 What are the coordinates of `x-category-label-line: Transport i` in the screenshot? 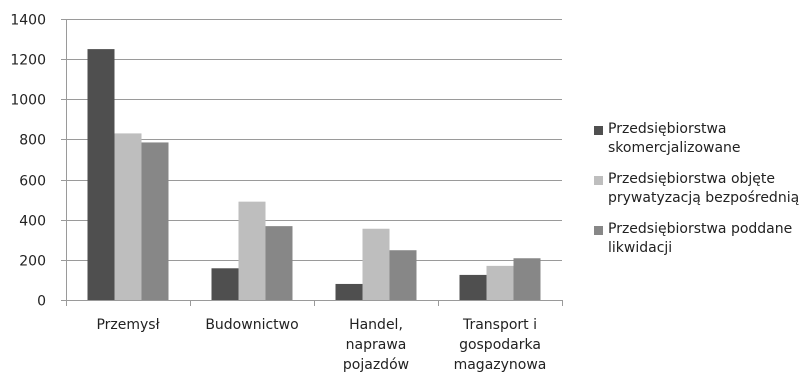 It's located at (499, 325).